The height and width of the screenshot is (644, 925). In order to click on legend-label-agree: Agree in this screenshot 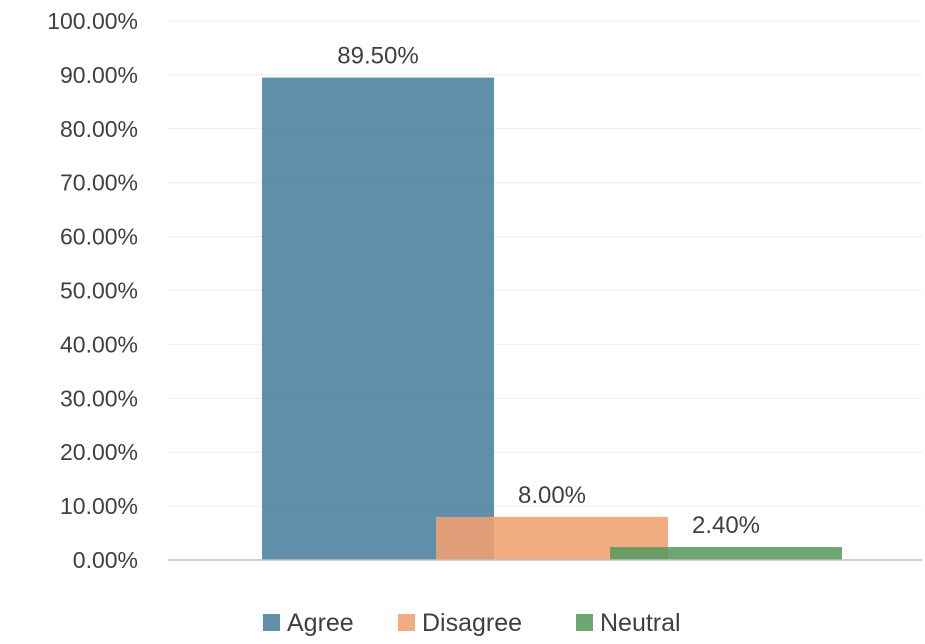, I will do `click(320, 623)`.